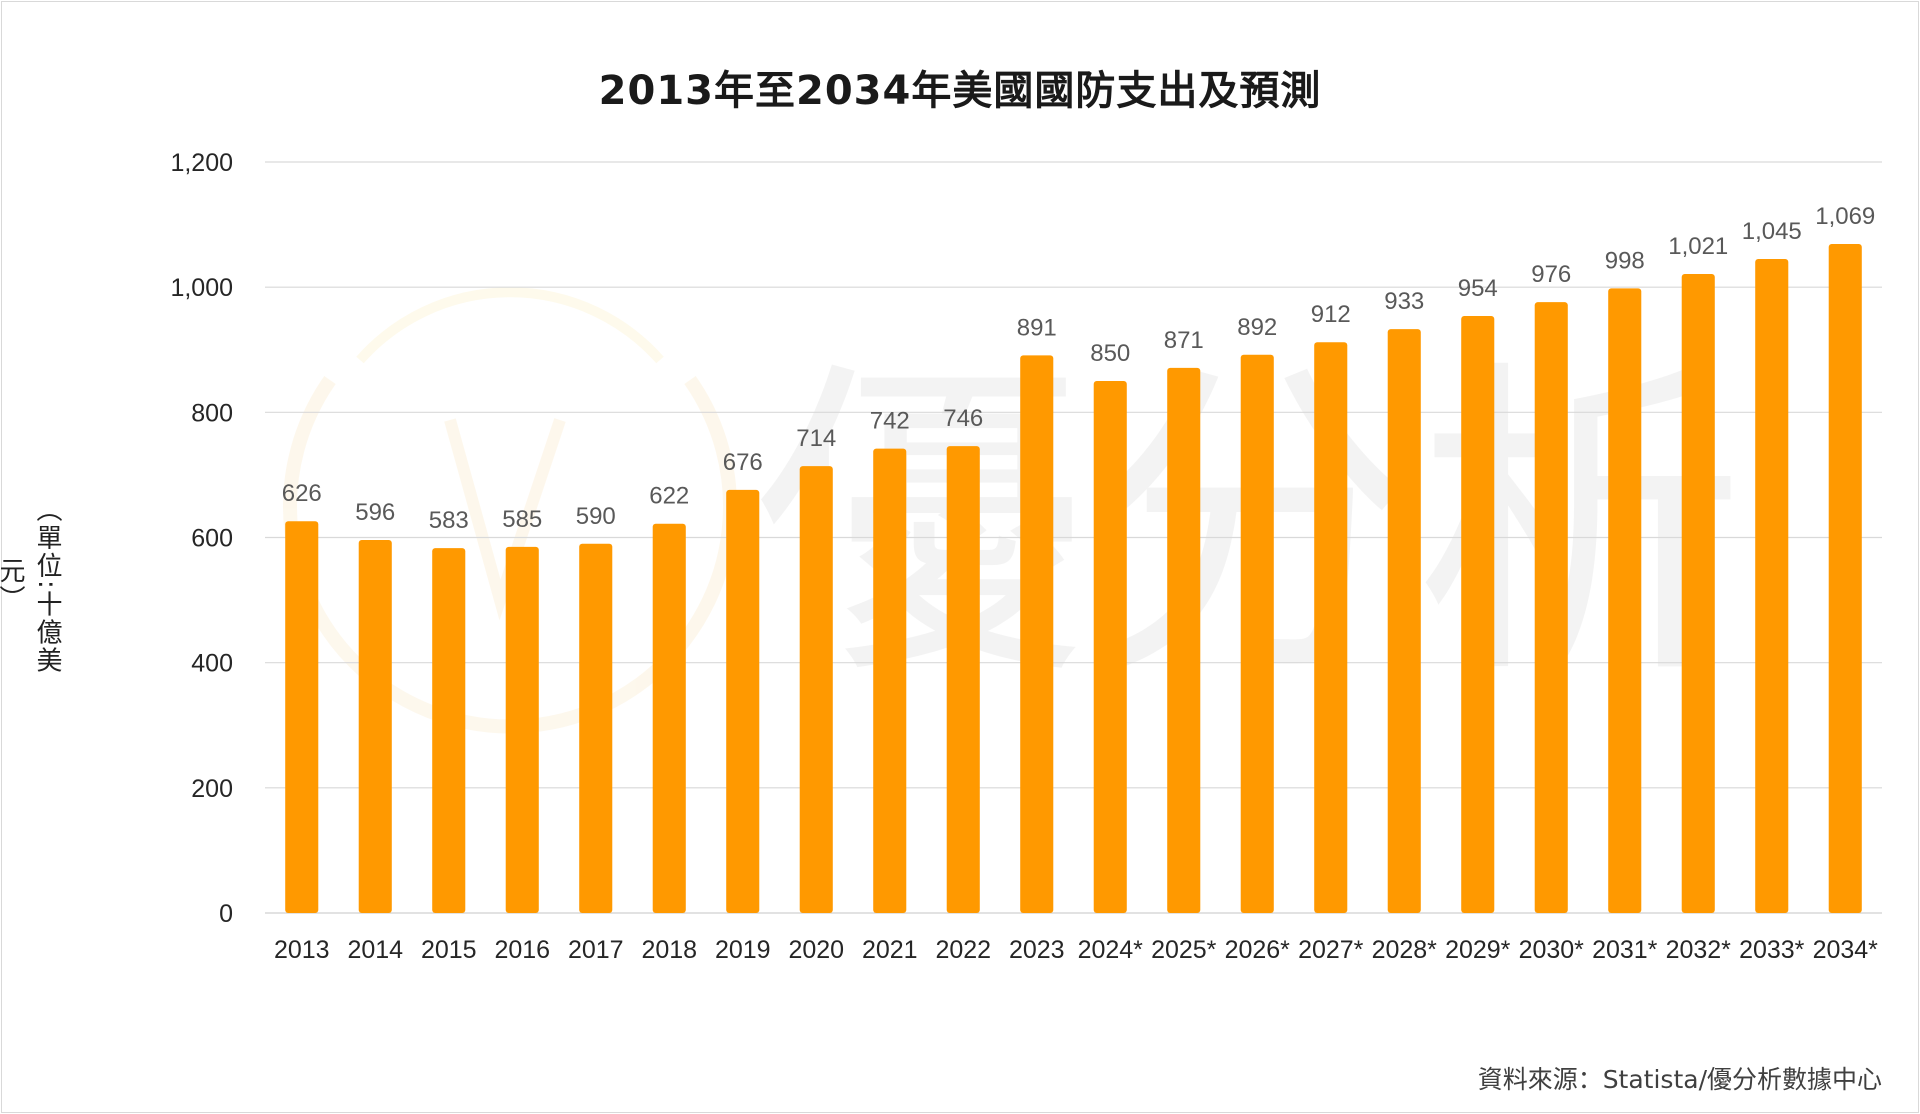 The width and height of the screenshot is (1920, 1114). Describe the element at coordinates (1110, 353) in the screenshot. I see `bar-value-label: 850` at that location.